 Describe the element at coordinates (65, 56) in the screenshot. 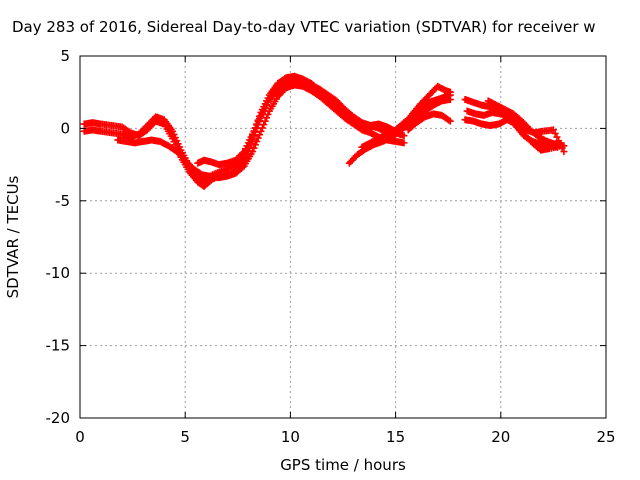

I see `y-tick-label: 5` at that location.